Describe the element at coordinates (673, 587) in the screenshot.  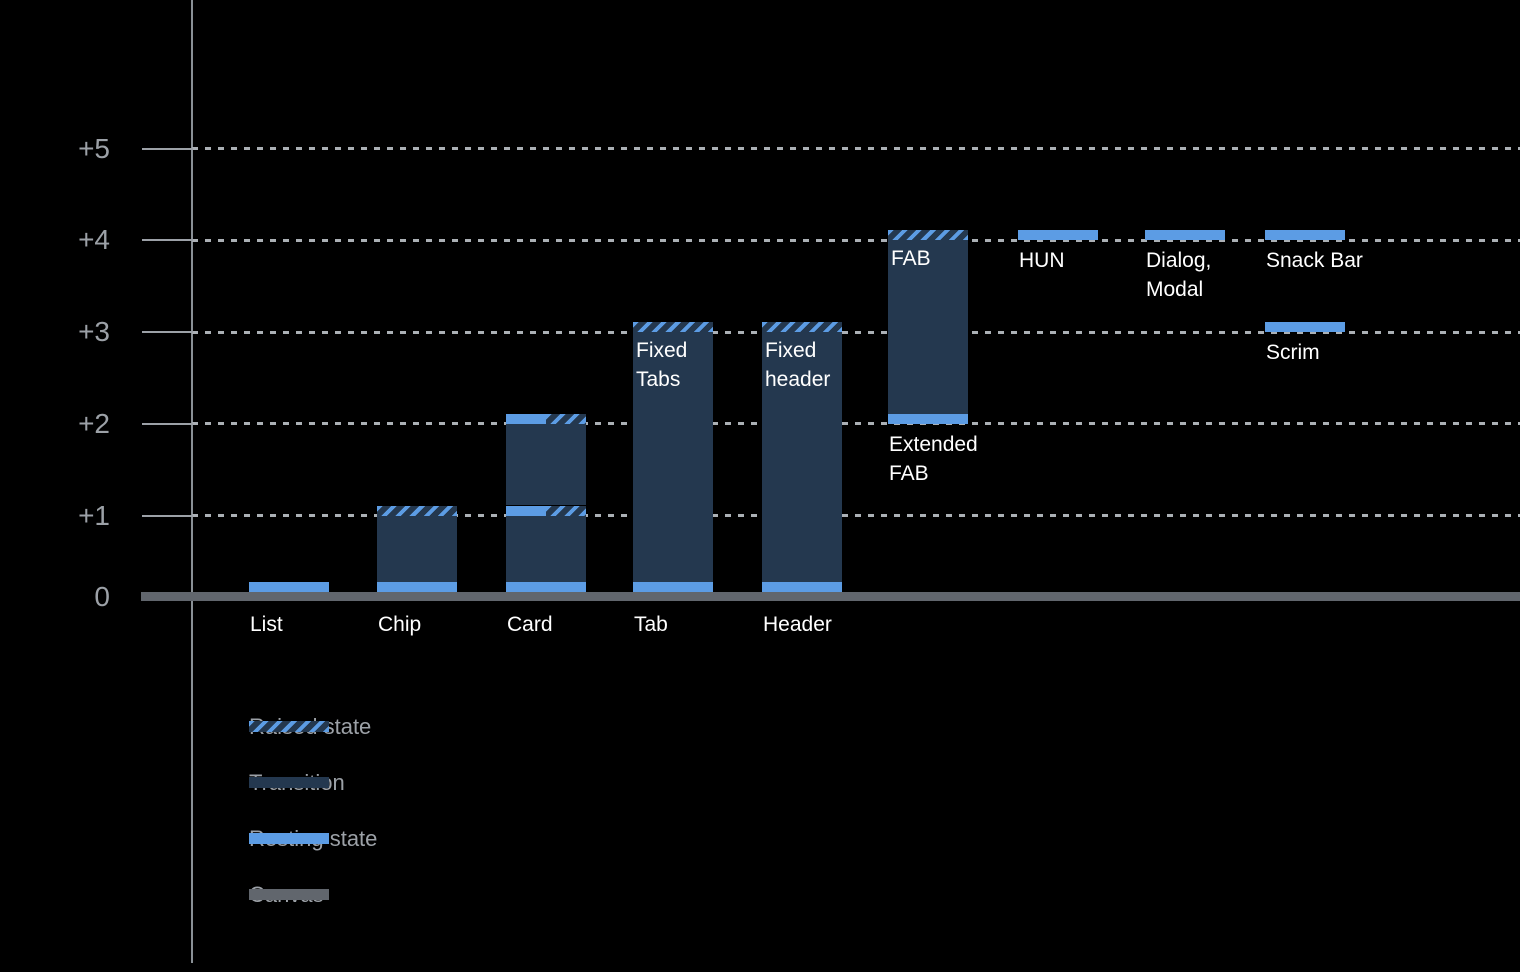
I see `segment-resting-tab` at that location.